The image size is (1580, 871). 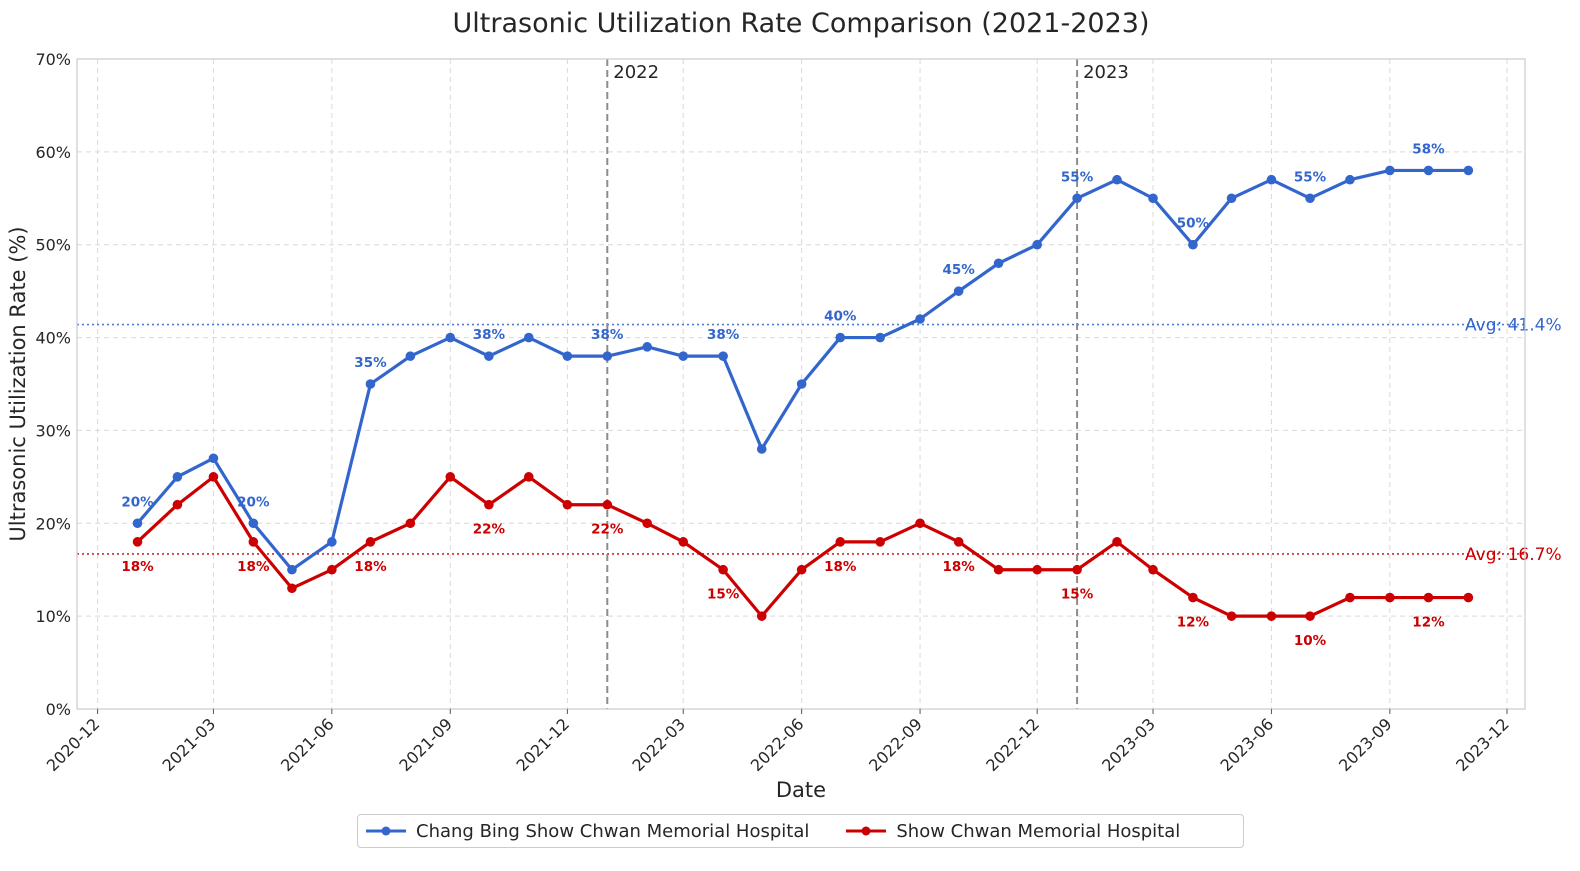 What do you see at coordinates (543, 744) in the screenshot?
I see `x-tick-label: 2021-12` at bounding box center [543, 744].